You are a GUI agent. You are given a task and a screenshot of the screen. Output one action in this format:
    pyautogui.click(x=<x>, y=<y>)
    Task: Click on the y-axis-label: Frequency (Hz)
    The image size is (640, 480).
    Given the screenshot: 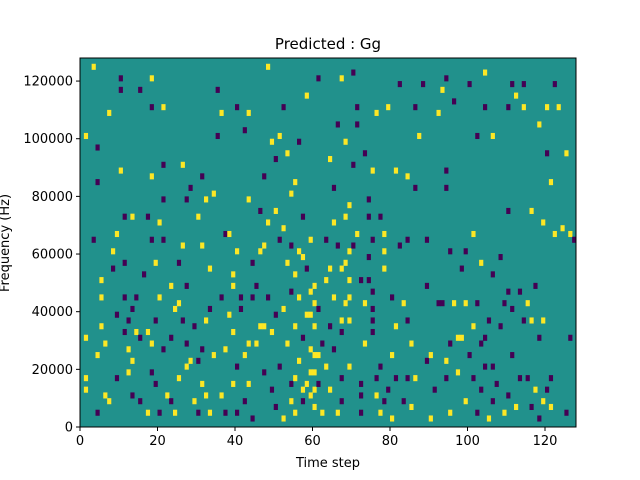 What is the action you would take?
    pyautogui.click(x=6, y=243)
    